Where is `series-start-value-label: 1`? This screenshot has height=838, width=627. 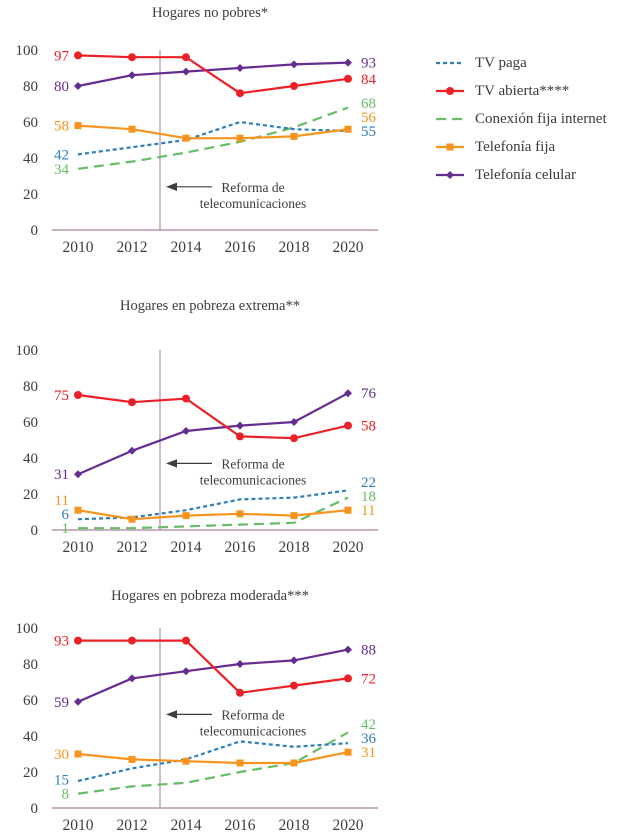
series-start-value-label: 1 is located at coordinates (66, 529).